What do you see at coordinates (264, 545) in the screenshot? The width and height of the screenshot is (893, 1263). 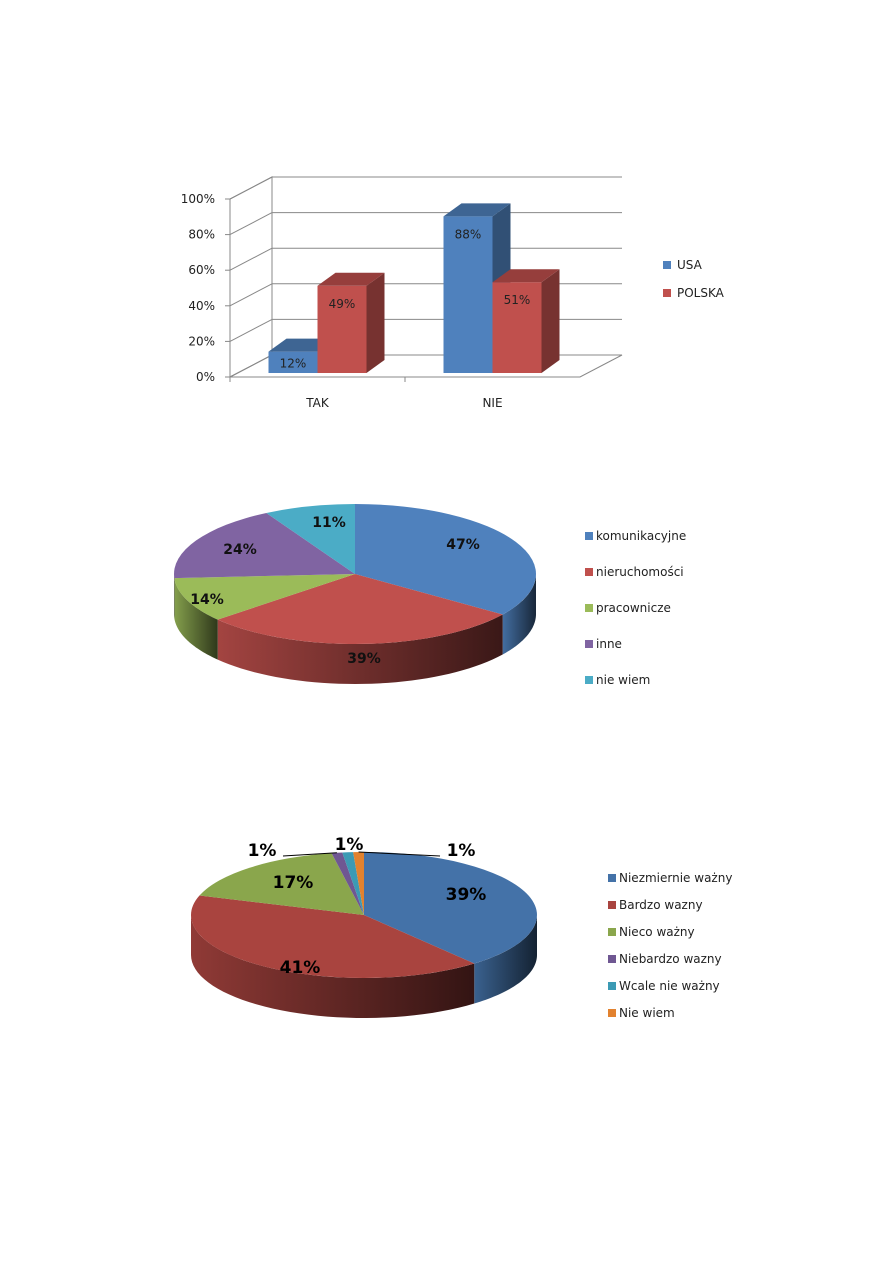 I see `pie-slice-inne` at bounding box center [264, 545].